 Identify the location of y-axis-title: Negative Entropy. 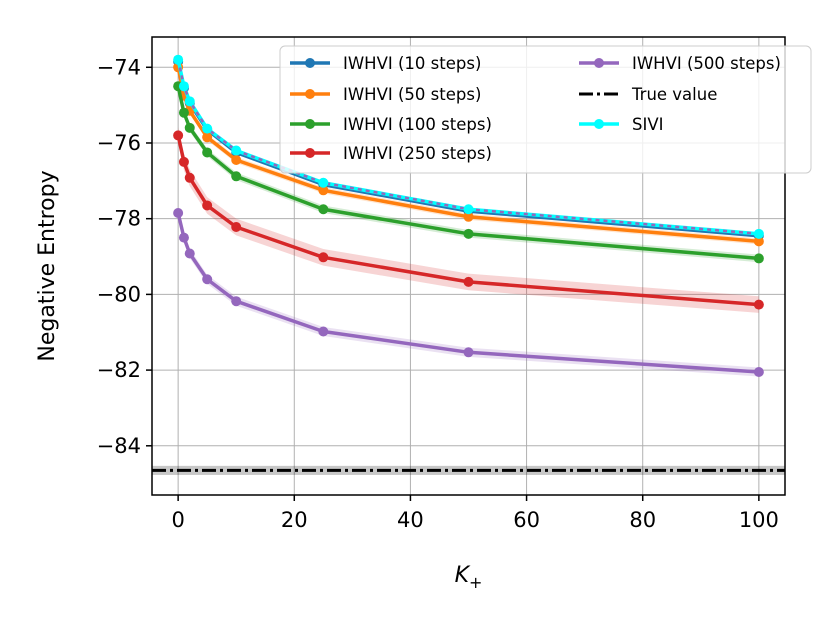
(47, 265).